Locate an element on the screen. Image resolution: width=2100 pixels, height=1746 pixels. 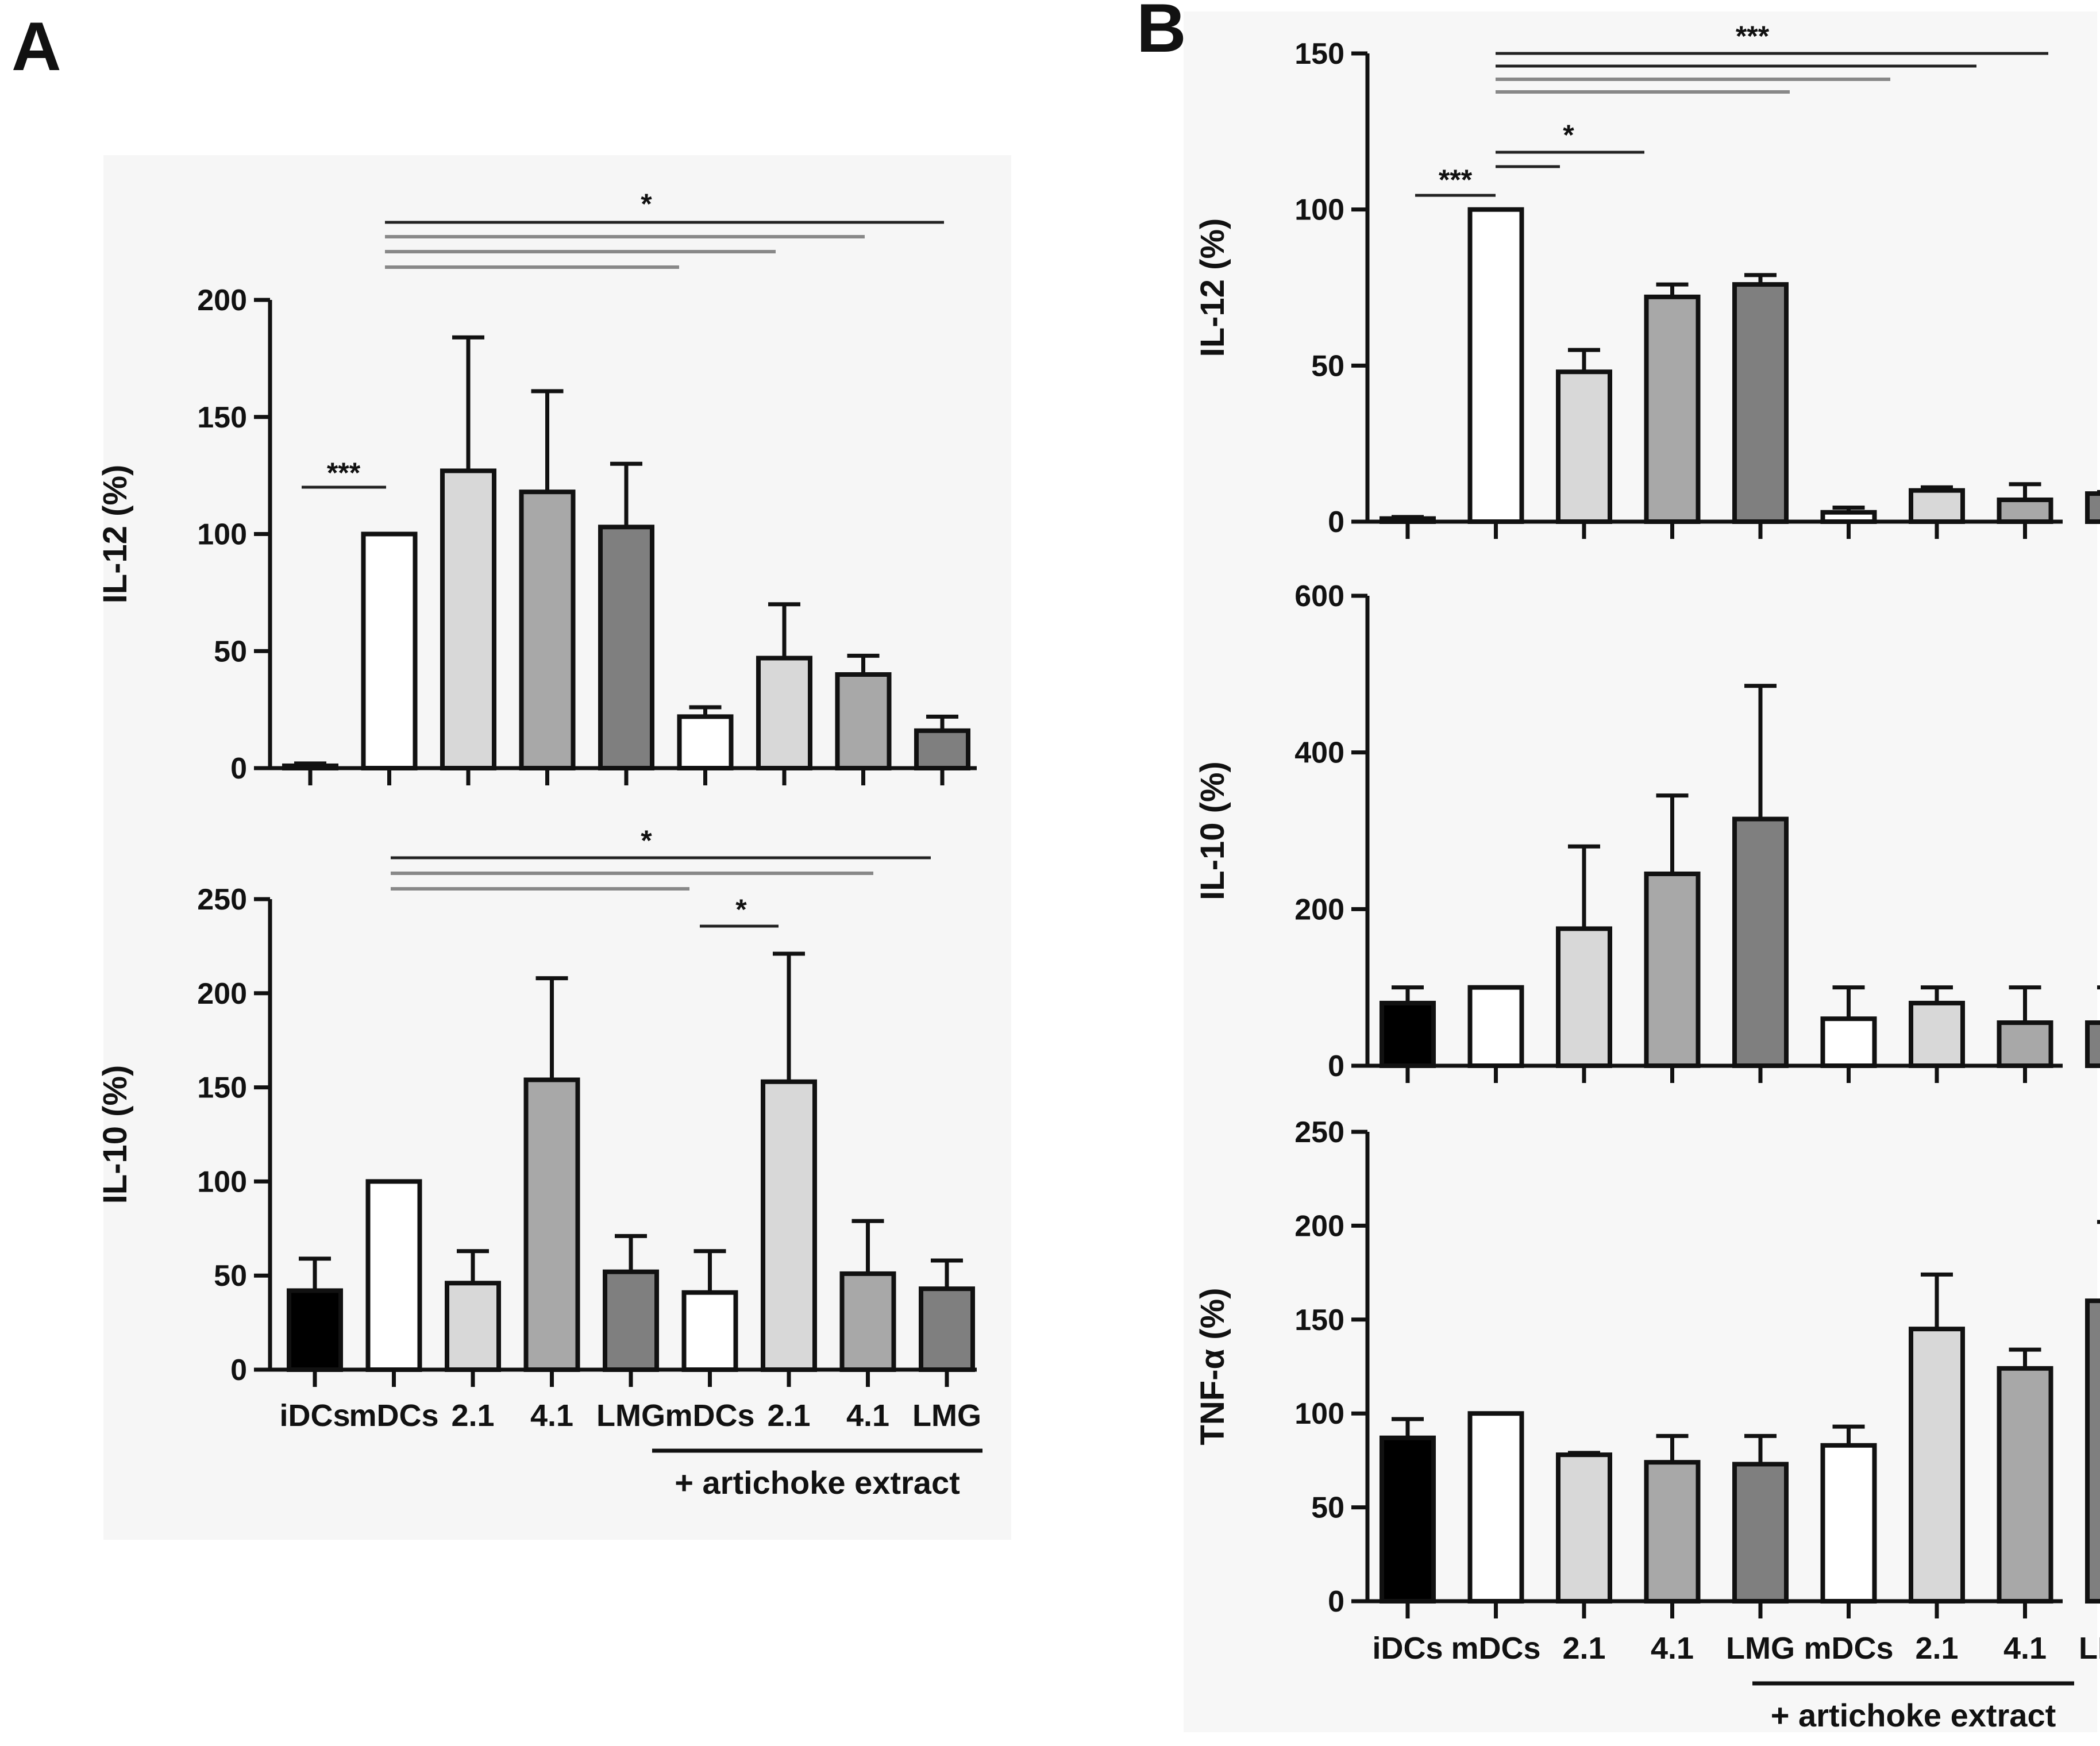
panel-a-category-label-1: mDCs is located at coordinates (393, 1415).